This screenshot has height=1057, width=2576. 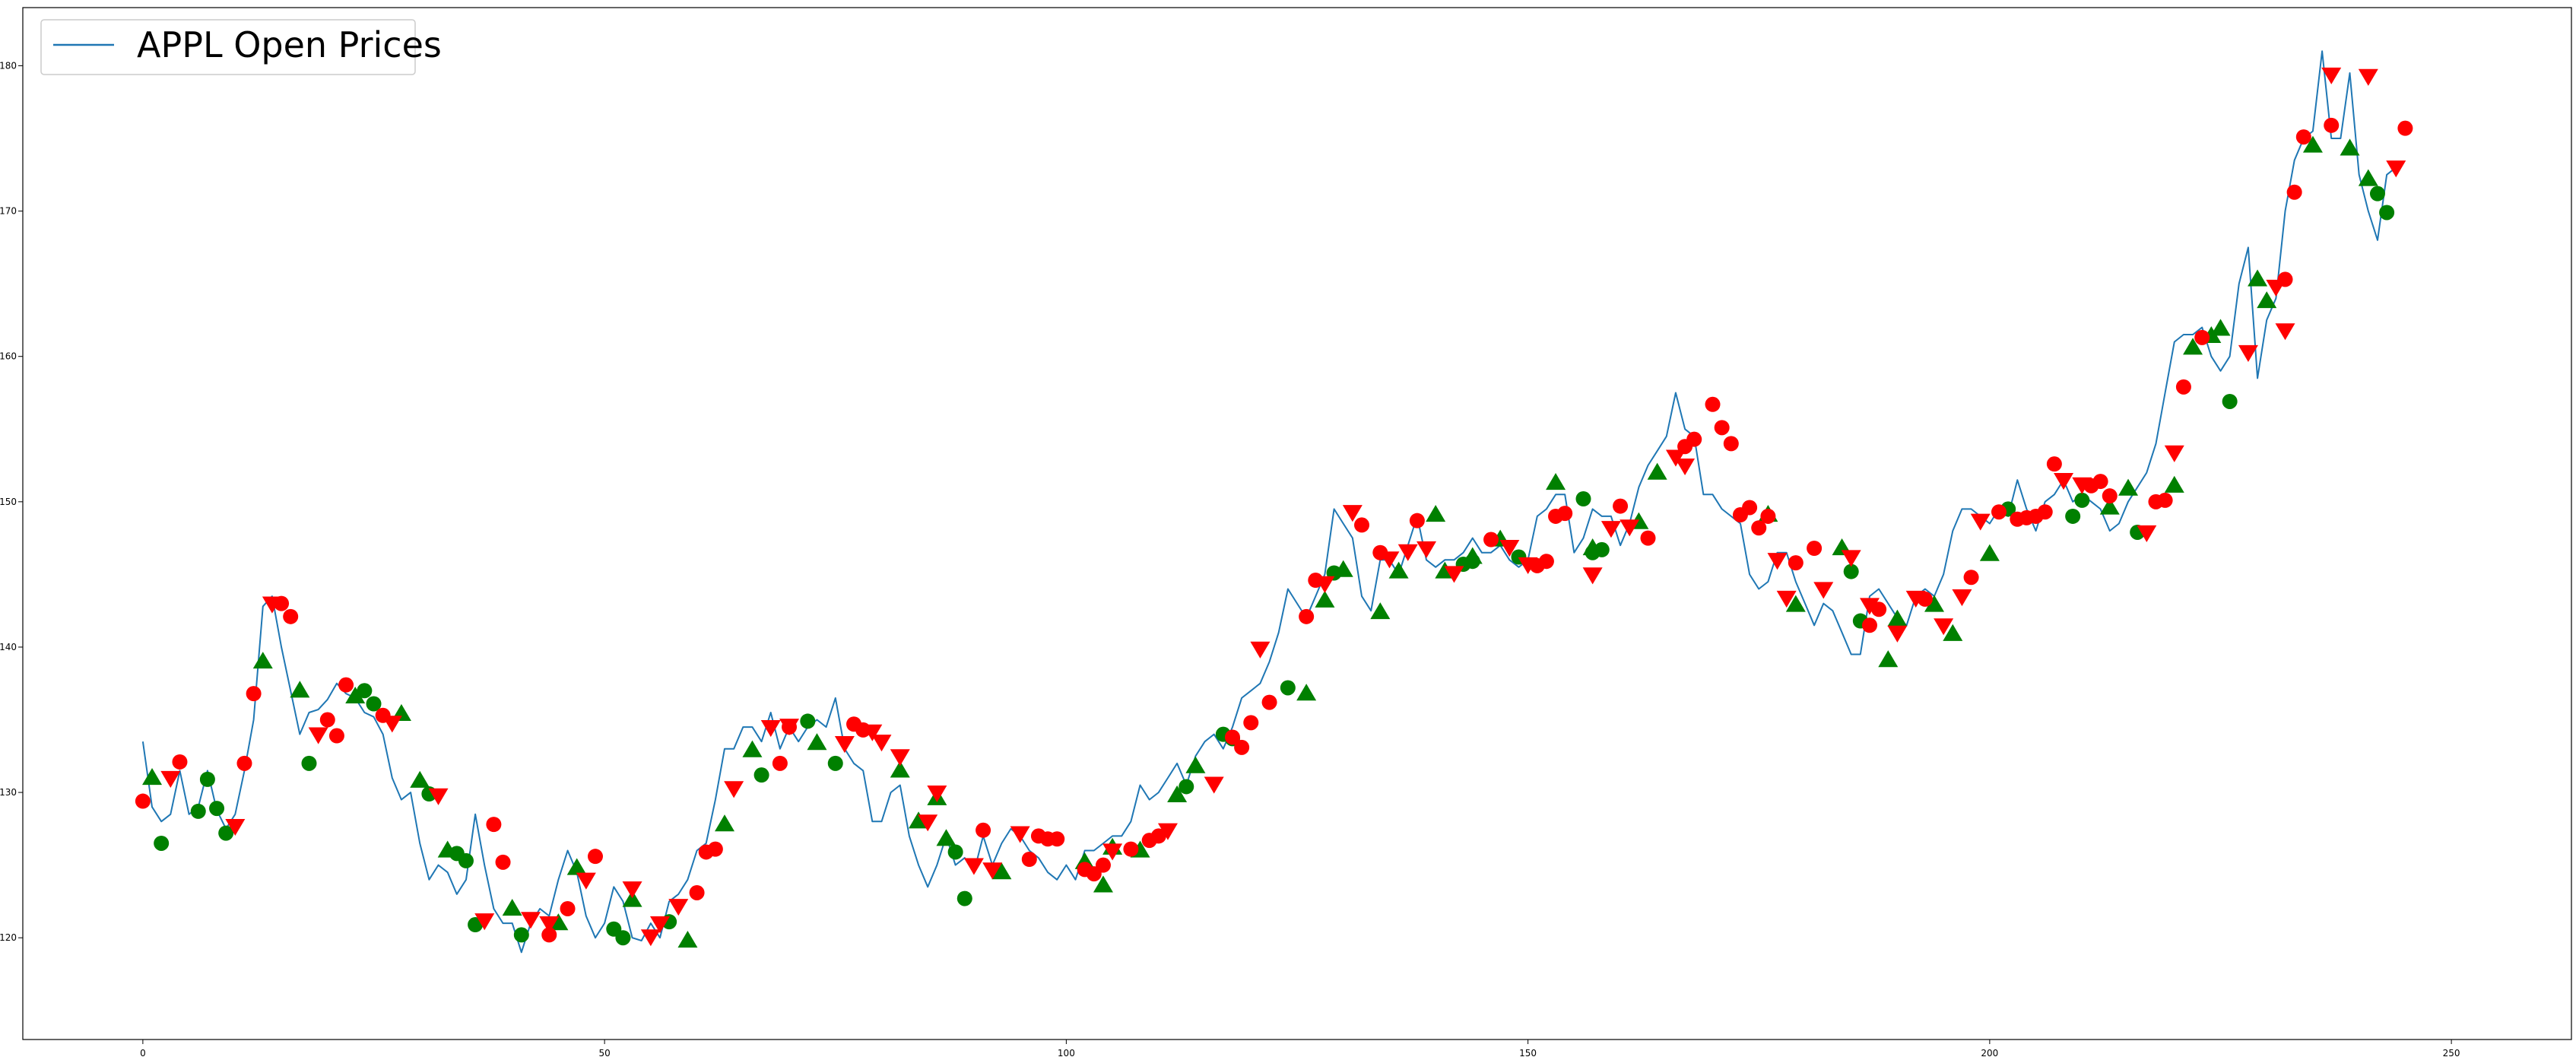 I want to click on x-tick-label: 50, so click(x=604, y=1052).